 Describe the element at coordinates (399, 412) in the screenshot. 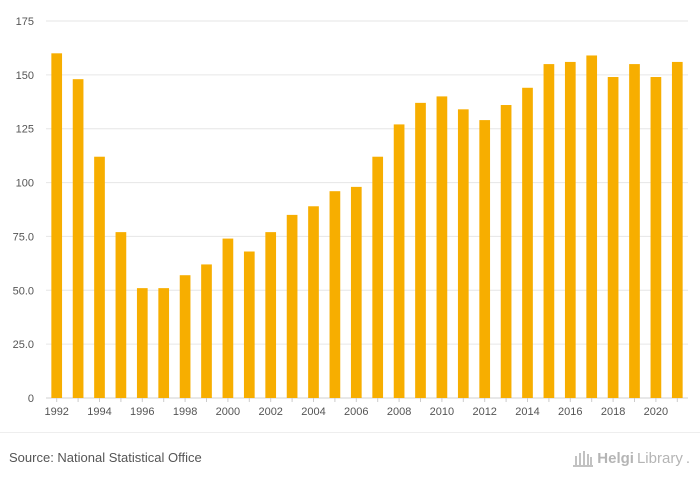

I see `x-tick-label: 2008` at that location.